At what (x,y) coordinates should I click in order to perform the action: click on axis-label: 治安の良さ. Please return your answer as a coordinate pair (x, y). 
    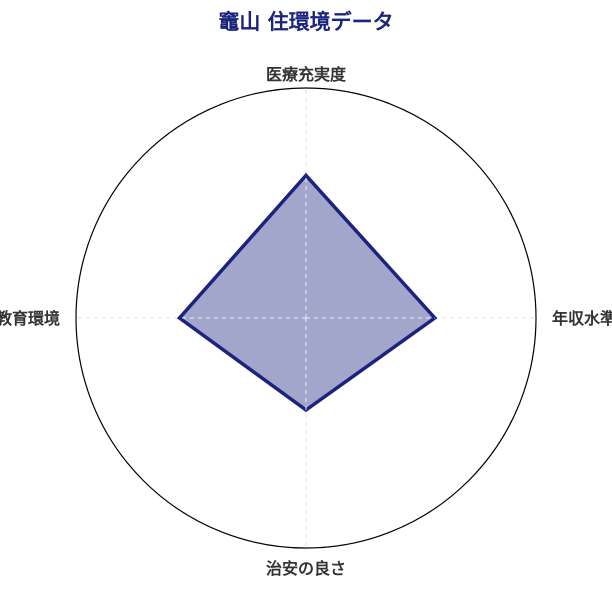
    Looking at the image, I should click on (306, 568).